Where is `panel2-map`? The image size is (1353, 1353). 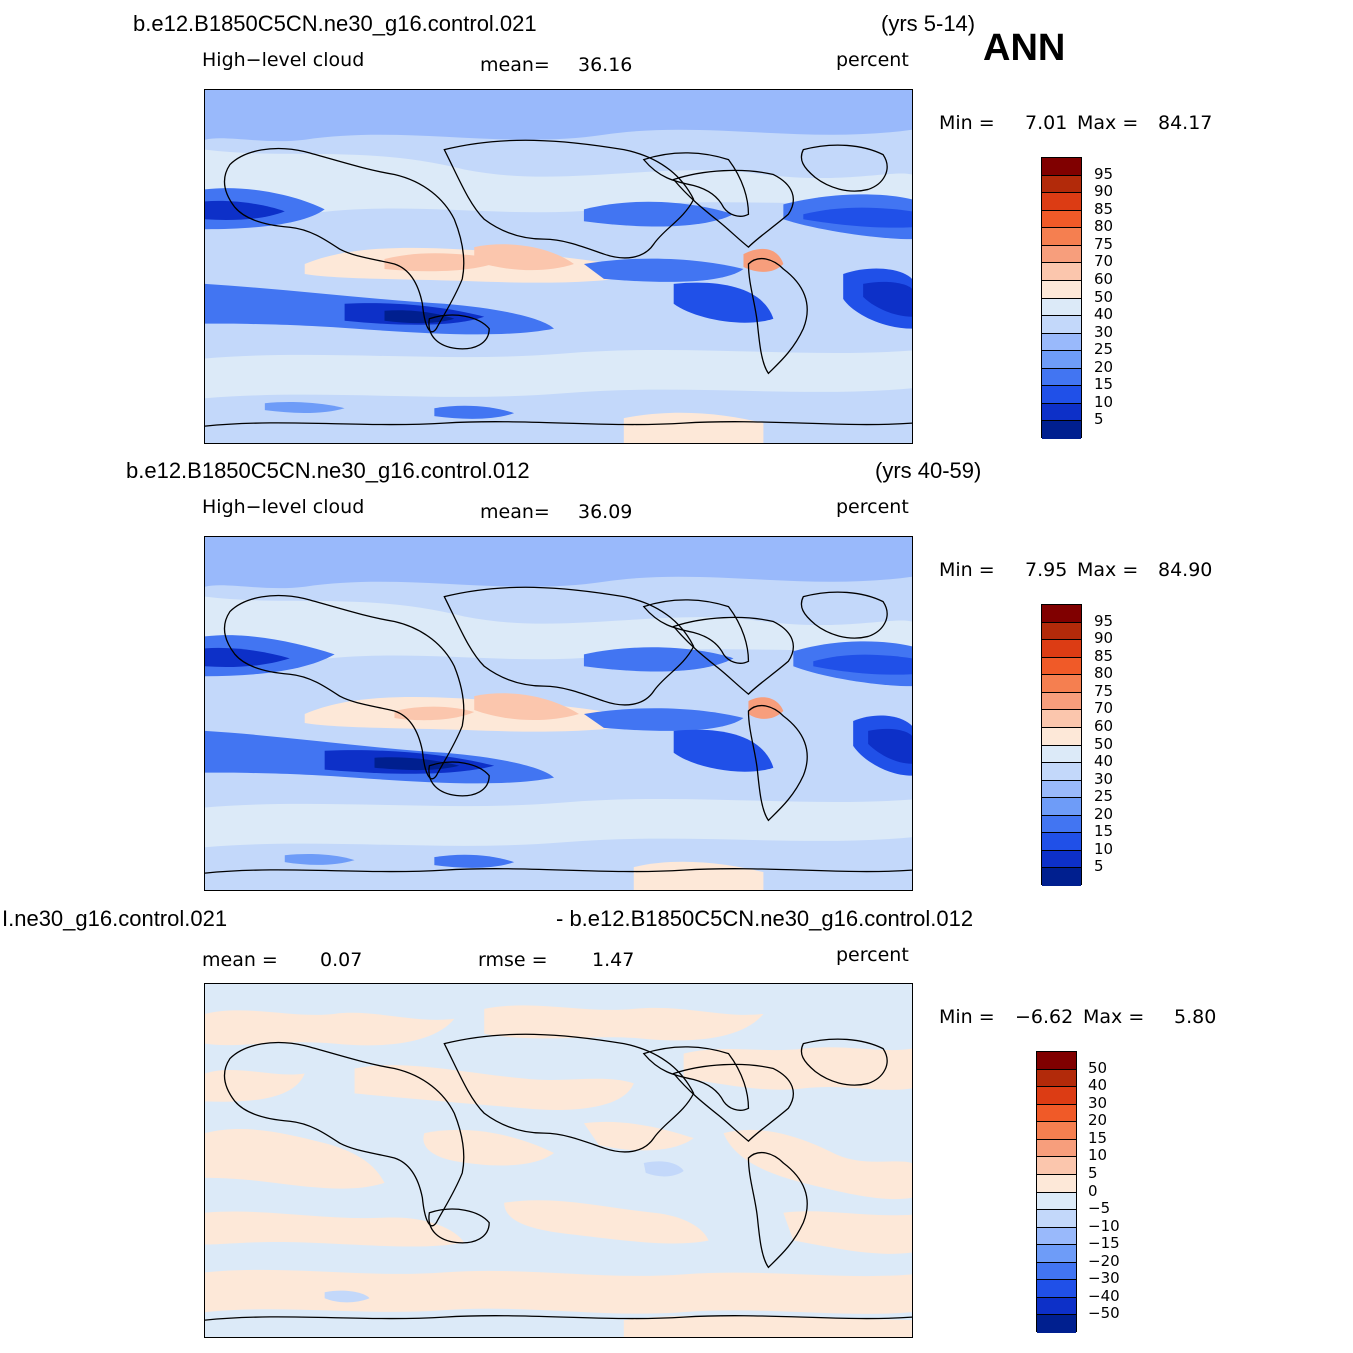 panel2-map is located at coordinates (558, 713).